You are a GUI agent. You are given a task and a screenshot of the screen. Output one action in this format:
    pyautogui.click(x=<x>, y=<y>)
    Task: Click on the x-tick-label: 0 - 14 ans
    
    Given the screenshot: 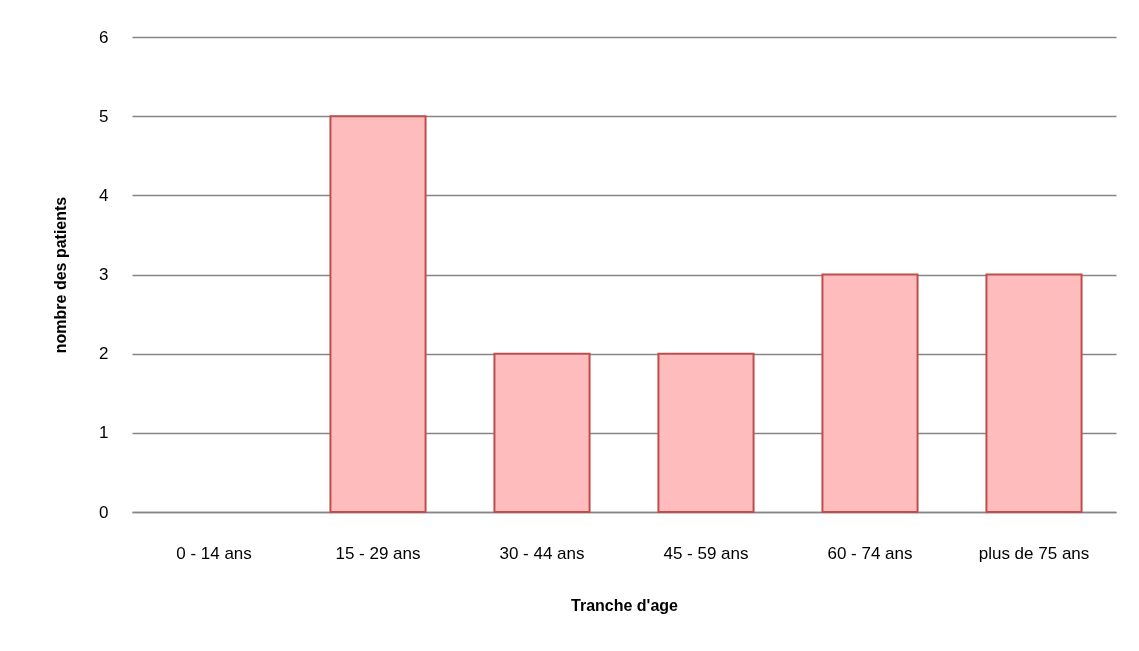 What is the action you would take?
    pyautogui.click(x=214, y=553)
    